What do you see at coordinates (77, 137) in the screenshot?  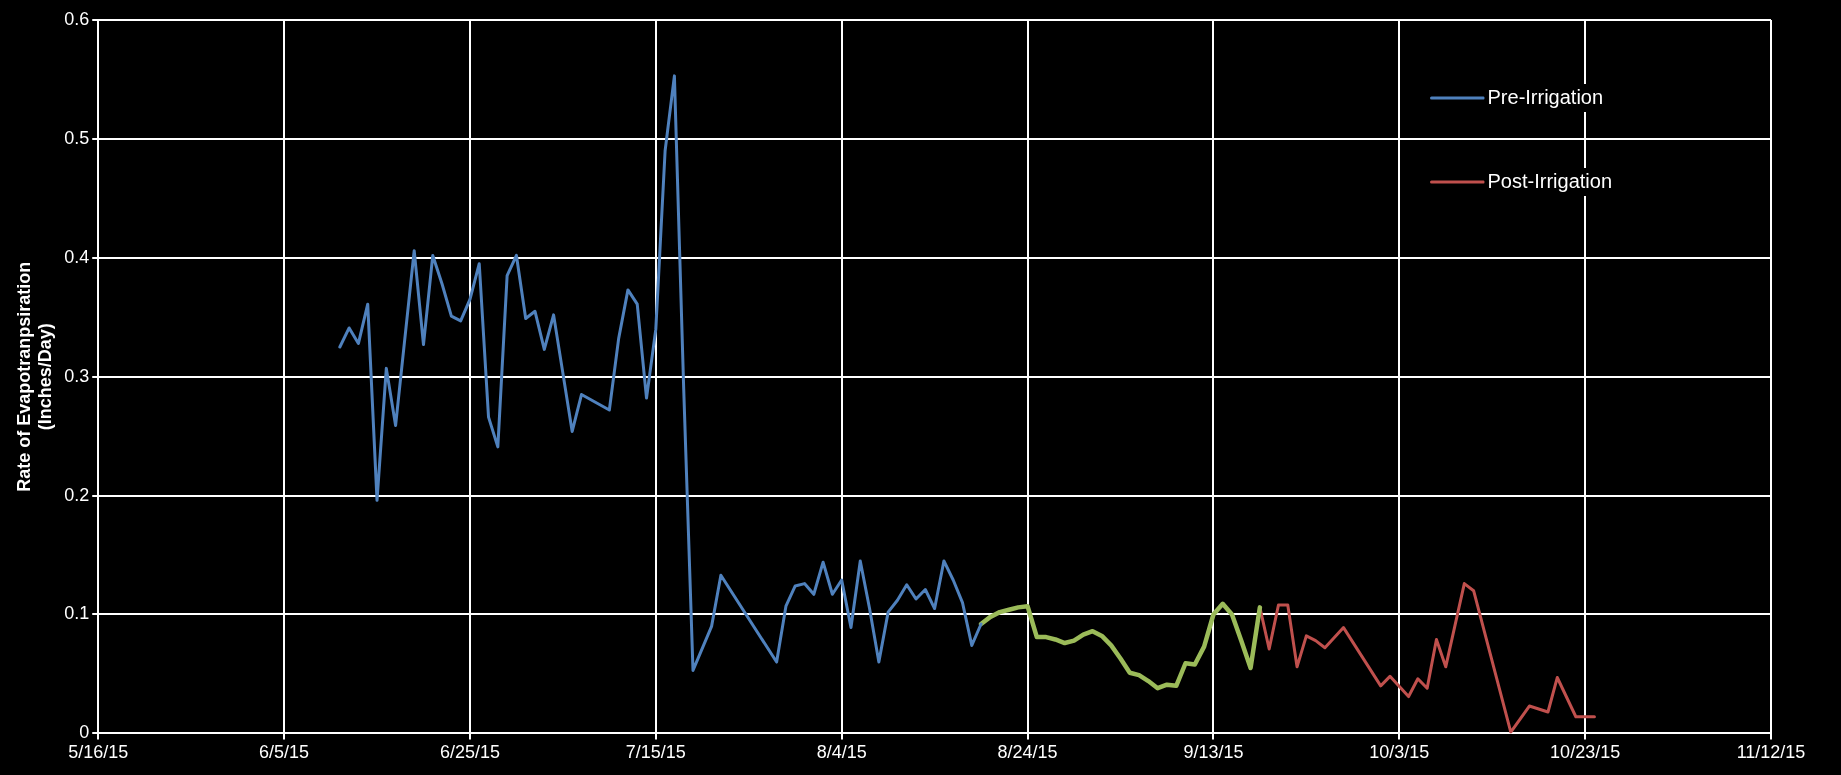 I see `y-tick-label: 0.5` at bounding box center [77, 137].